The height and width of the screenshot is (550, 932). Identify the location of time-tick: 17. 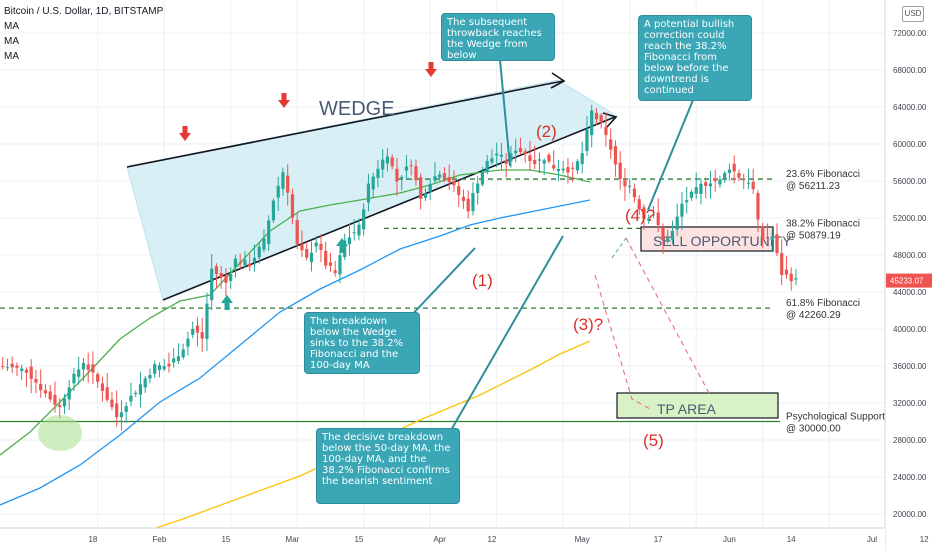
(658, 539).